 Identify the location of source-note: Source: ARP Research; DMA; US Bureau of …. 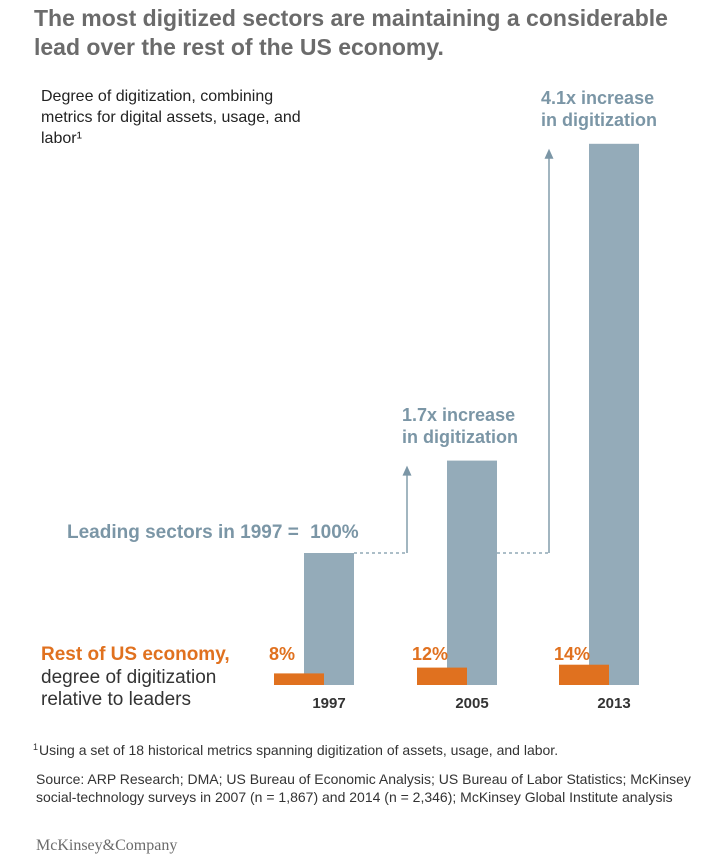
(363, 788).